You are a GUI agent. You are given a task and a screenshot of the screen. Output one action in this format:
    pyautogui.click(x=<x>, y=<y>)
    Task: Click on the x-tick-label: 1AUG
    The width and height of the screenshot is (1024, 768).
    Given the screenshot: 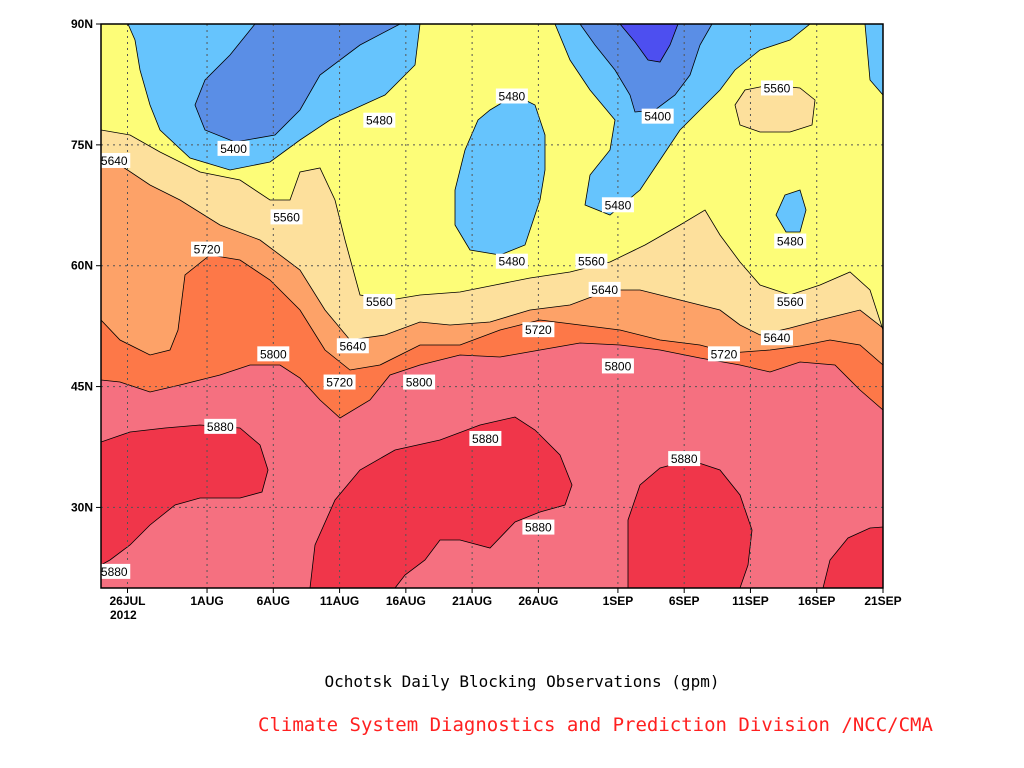 What is the action you would take?
    pyautogui.click(x=206, y=601)
    